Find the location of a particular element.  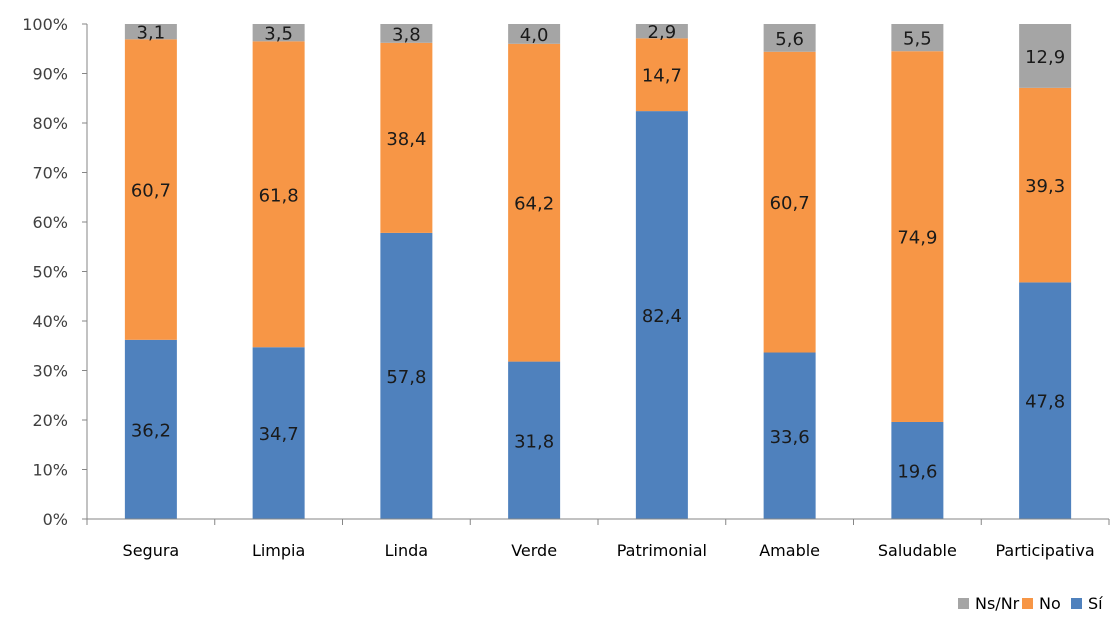

data-label: 64,2 is located at coordinates (534, 204).